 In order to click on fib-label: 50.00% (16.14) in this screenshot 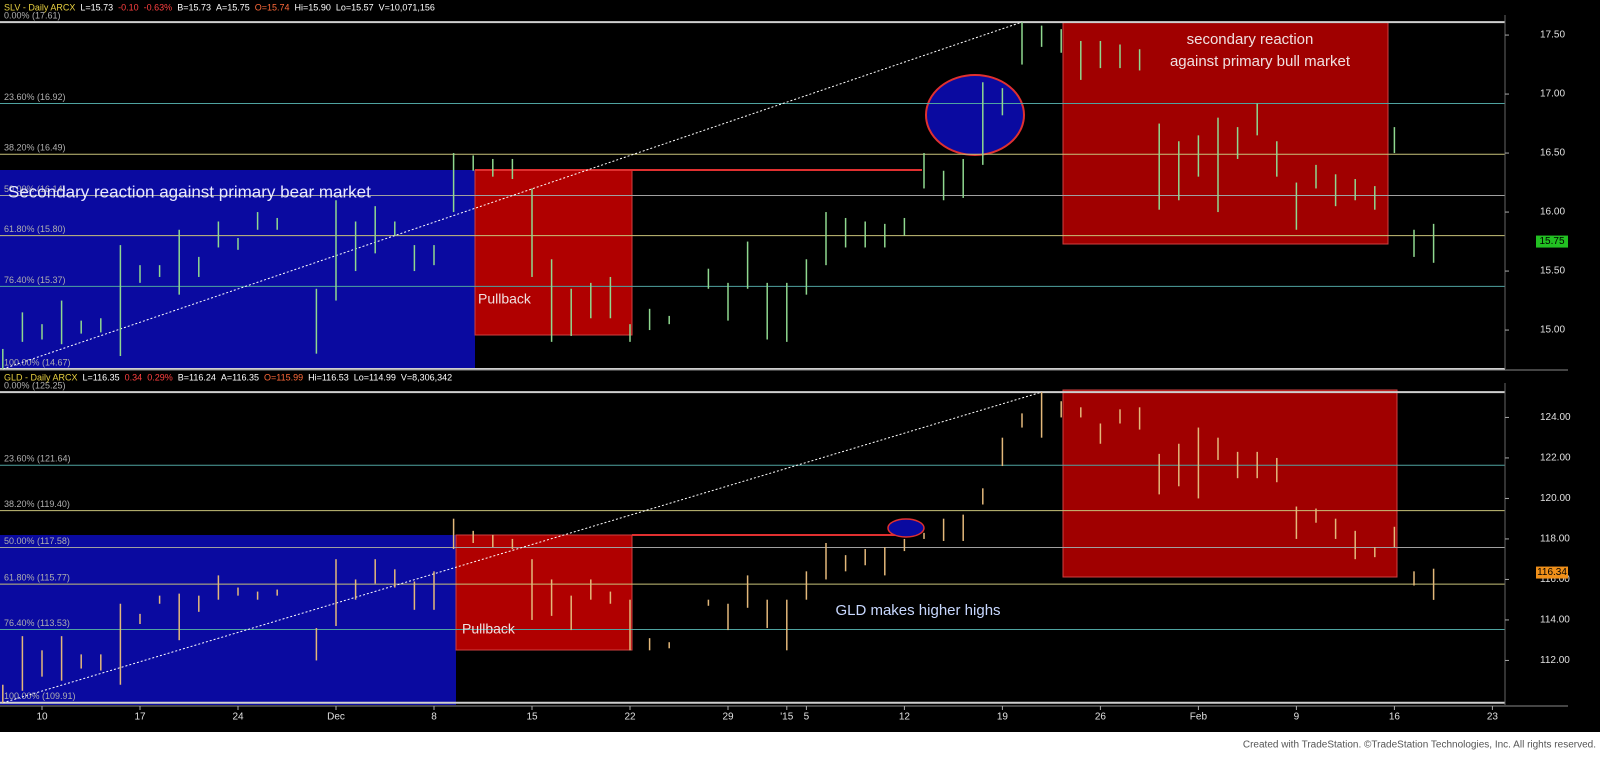, I will do `click(35, 189)`.